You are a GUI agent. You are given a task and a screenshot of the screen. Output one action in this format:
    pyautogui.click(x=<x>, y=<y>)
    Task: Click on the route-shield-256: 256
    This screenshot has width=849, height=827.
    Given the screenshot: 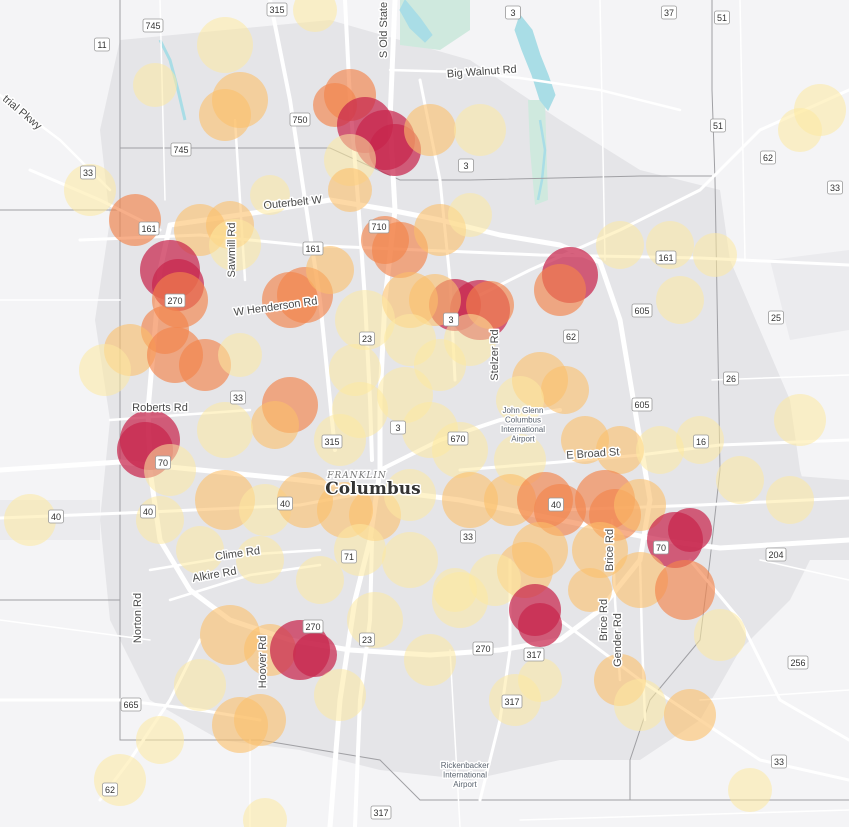 What is the action you would take?
    pyautogui.click(x=798, y=662)
    